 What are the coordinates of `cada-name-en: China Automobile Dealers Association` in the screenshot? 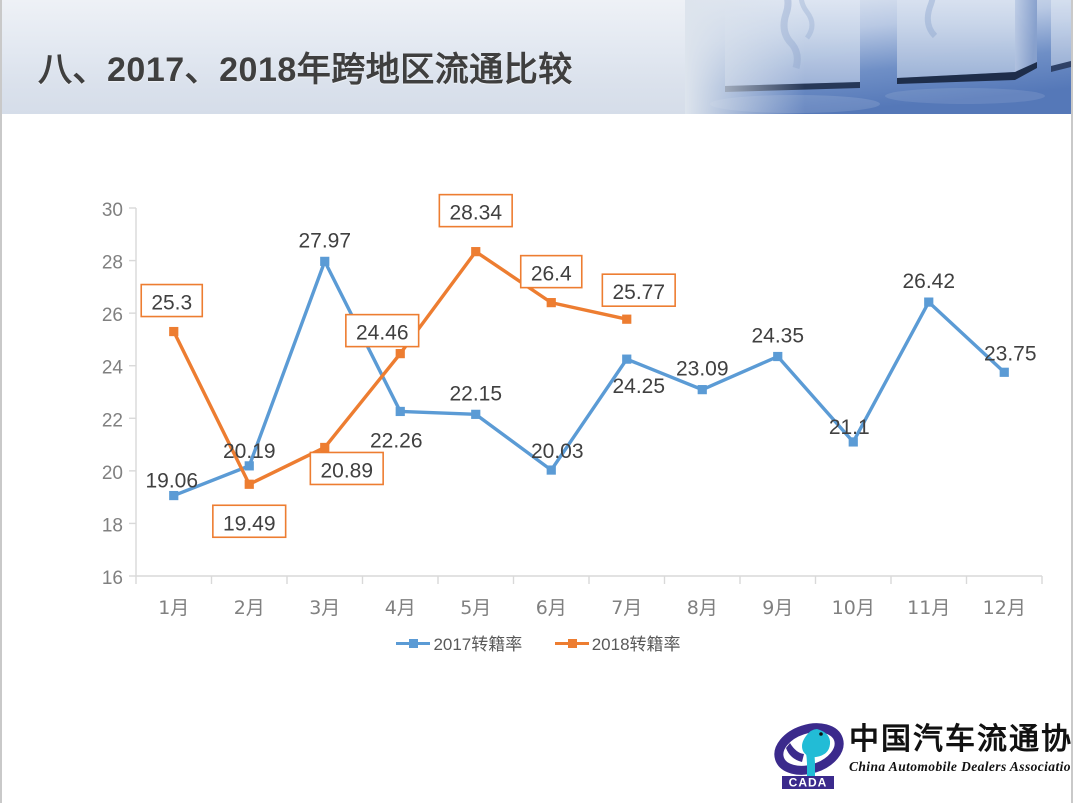 It's located at (961, 766).